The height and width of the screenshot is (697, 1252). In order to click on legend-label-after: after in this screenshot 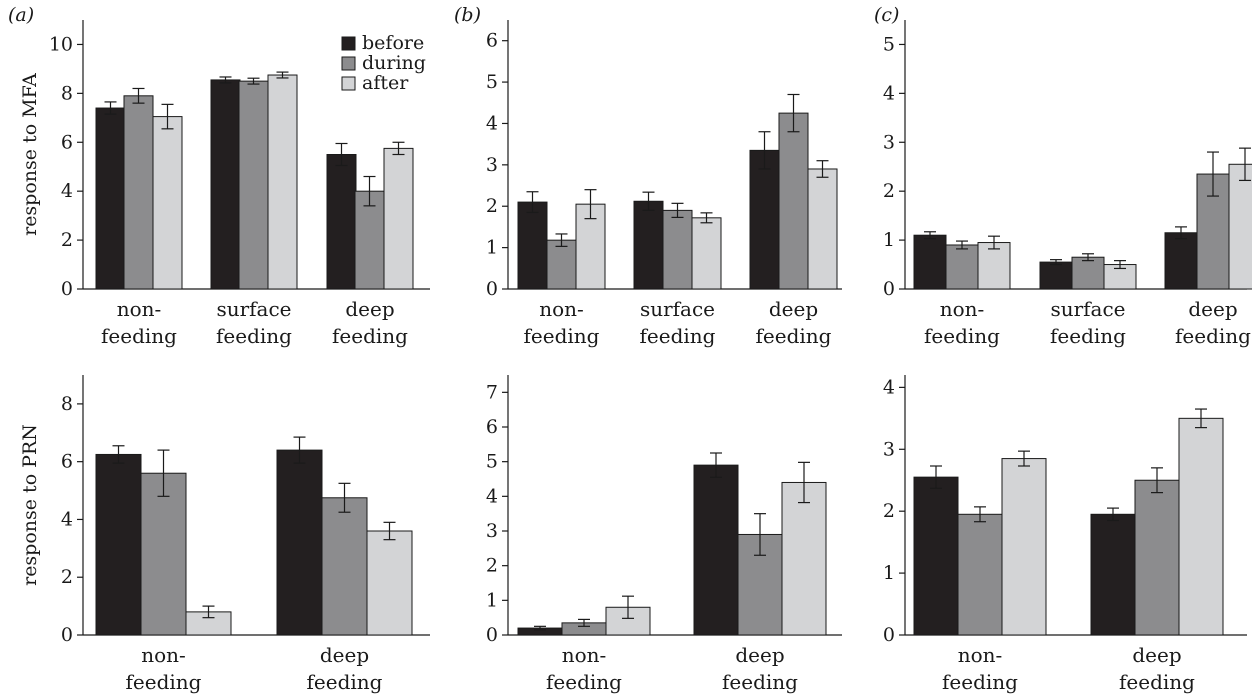, I will do `click(385, 83)`.